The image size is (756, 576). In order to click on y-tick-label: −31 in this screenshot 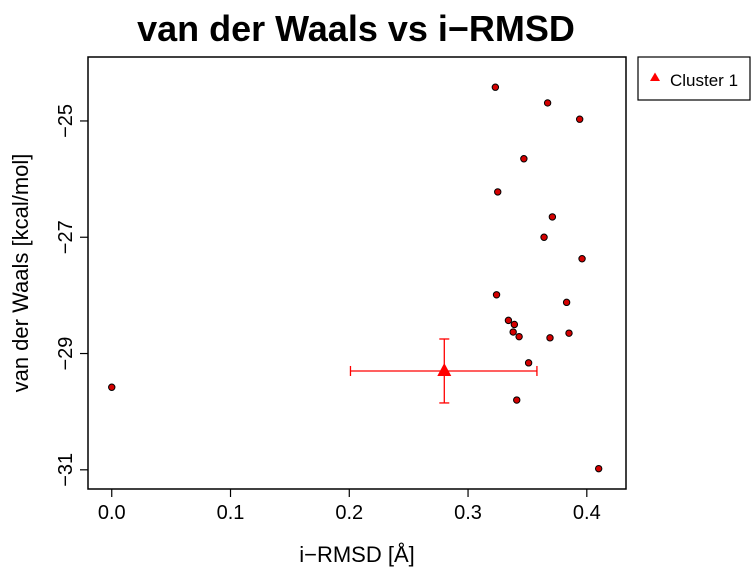, I will do `click(66, 470)`.